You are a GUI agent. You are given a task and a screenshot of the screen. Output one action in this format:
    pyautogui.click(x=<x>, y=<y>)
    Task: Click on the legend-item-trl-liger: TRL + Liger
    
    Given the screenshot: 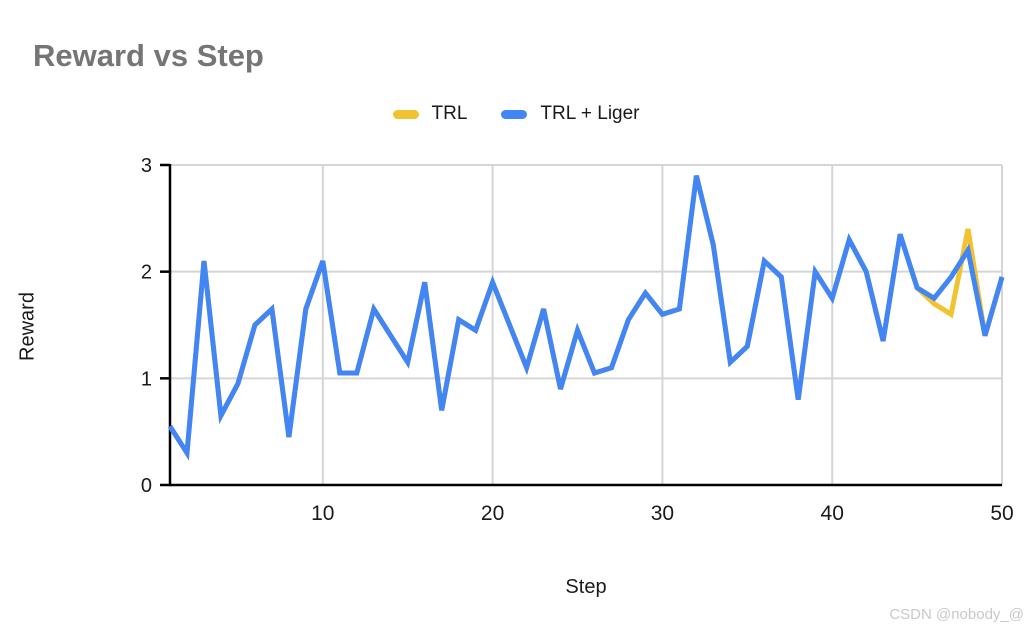 What is the action you would take?
    pyautogui.click(x=570, y=114)
    